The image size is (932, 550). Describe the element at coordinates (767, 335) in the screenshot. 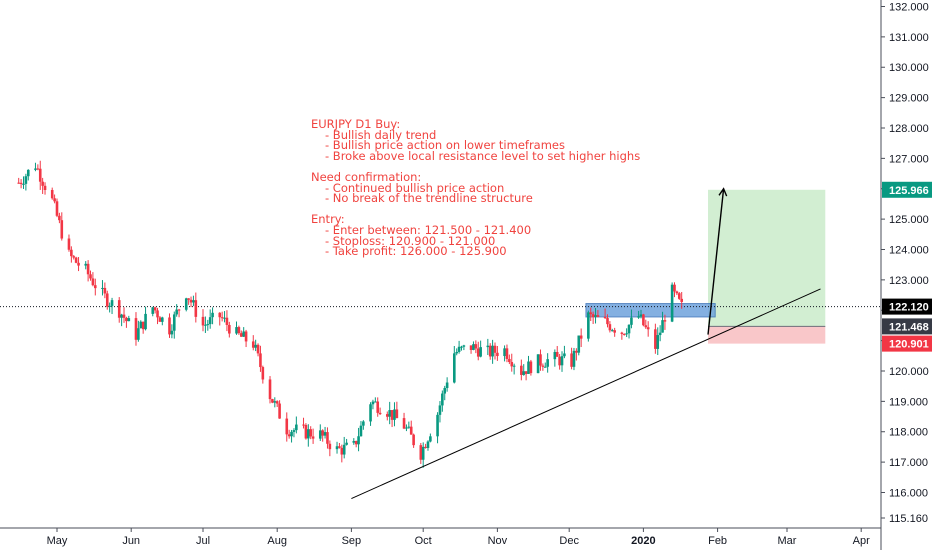

I see `stop-loss-zone` at that location.